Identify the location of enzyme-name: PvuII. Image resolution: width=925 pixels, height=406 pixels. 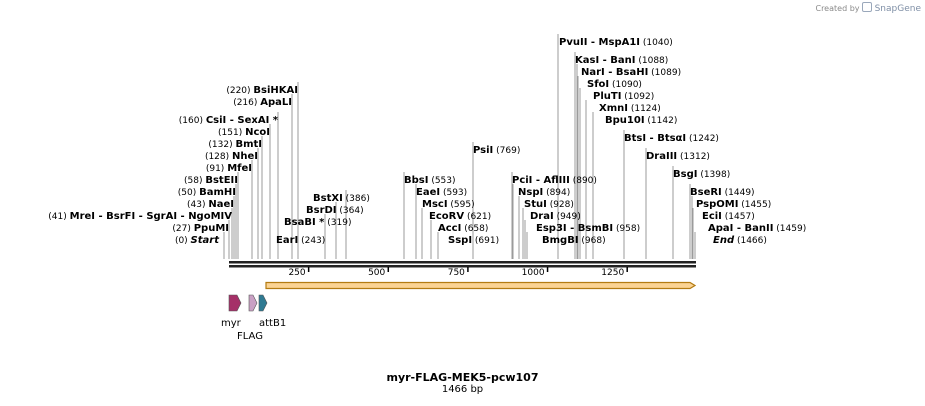
(573, 42).